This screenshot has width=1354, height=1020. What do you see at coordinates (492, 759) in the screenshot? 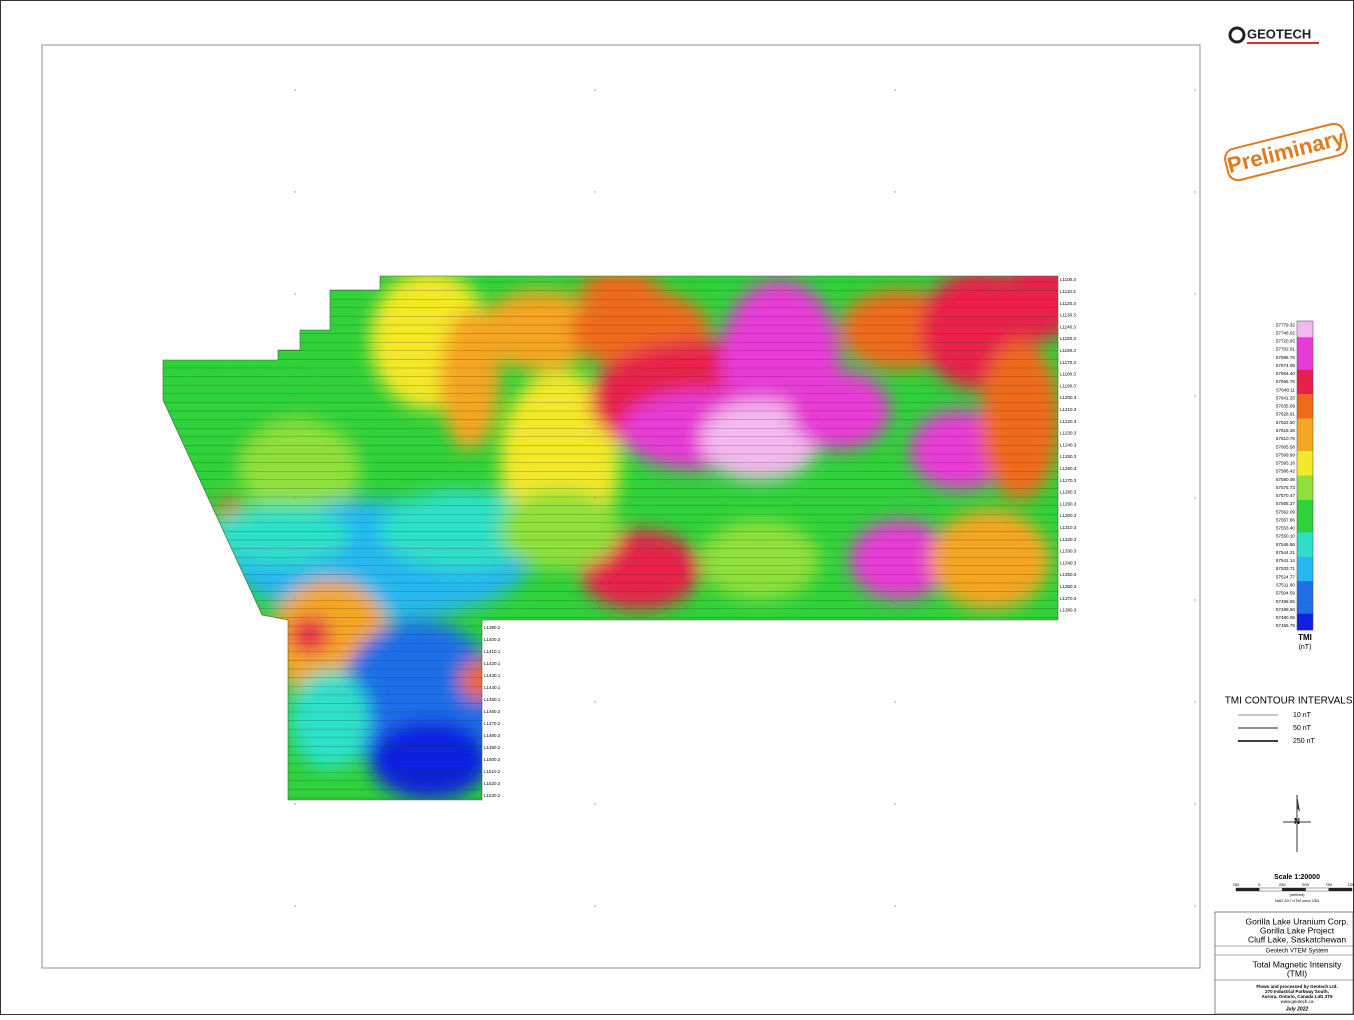
I see `line-label: L1500.2` at bounding box center [492, 759].